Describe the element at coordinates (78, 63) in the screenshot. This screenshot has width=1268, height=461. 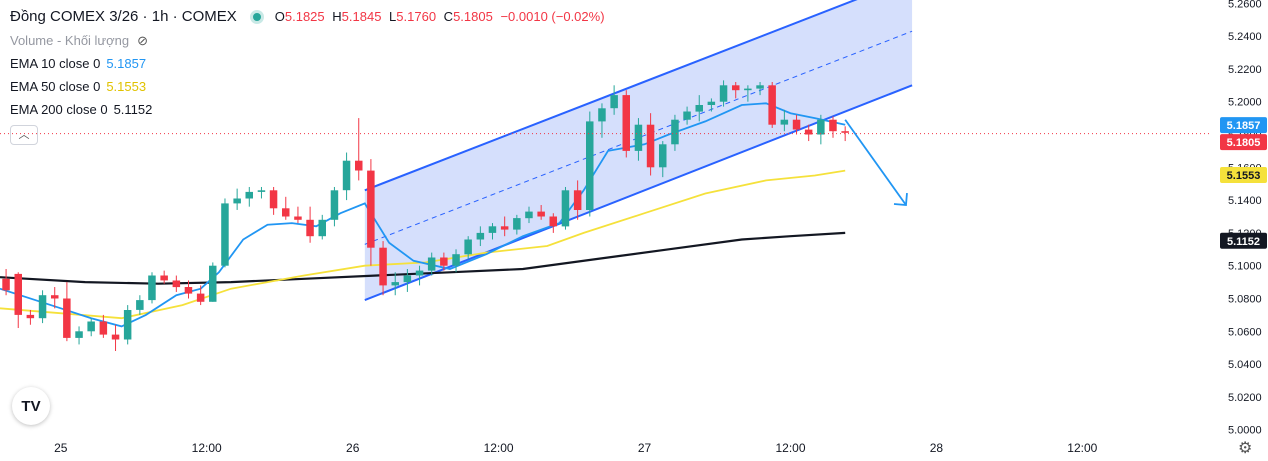
I see `indicator-ema10: EMA 10 close 0 5.1857` at that location.